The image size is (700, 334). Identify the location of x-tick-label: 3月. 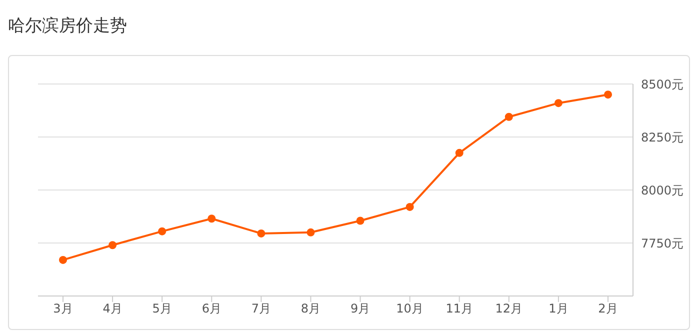
(63, 309).